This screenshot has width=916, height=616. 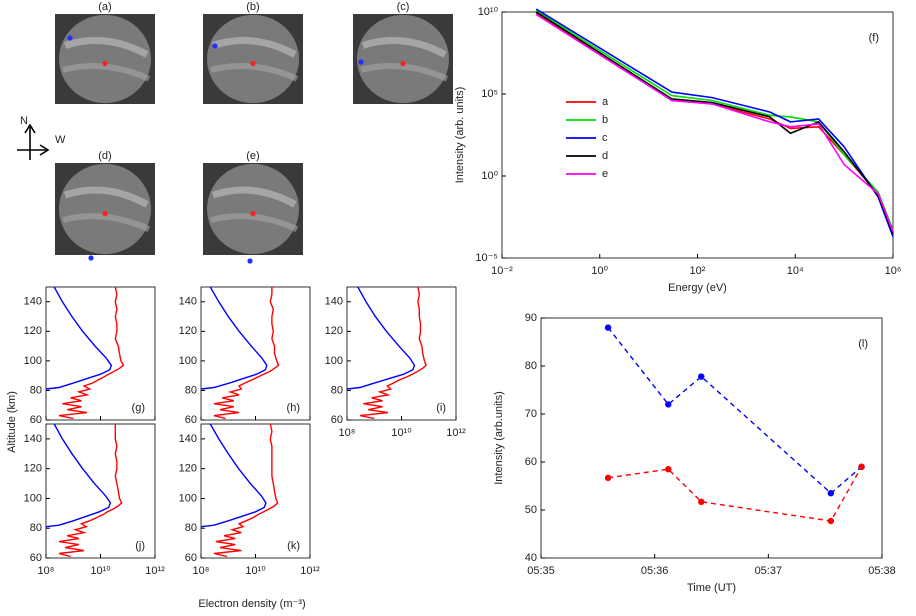 What do you see at coordinates (499, 438) in the screenshot?
I see `y-axis-label: Intensity (arb.units)` at bounding box center [499, 438].